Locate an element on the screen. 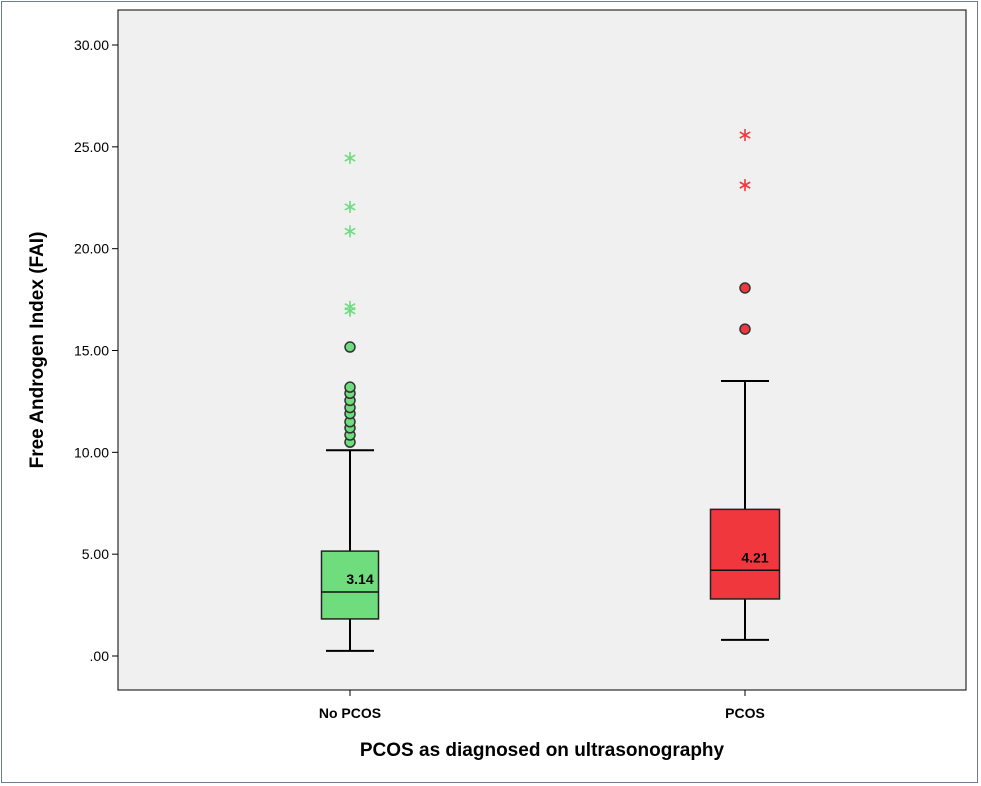  y-axis-label: Free Androgen Index (FAI) is located at coordinates (37, 350).